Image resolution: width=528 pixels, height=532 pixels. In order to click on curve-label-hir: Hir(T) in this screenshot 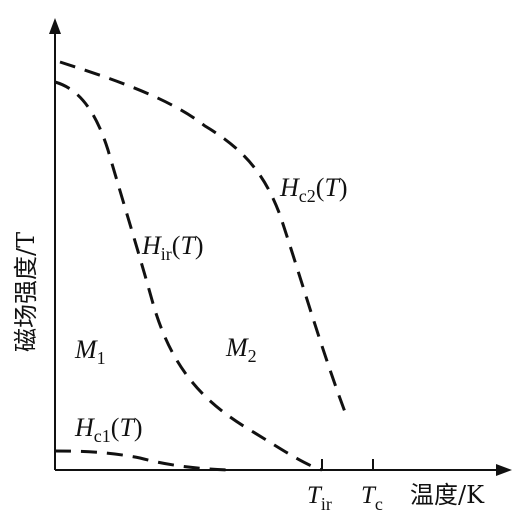, I will do `click(172, 247)`.